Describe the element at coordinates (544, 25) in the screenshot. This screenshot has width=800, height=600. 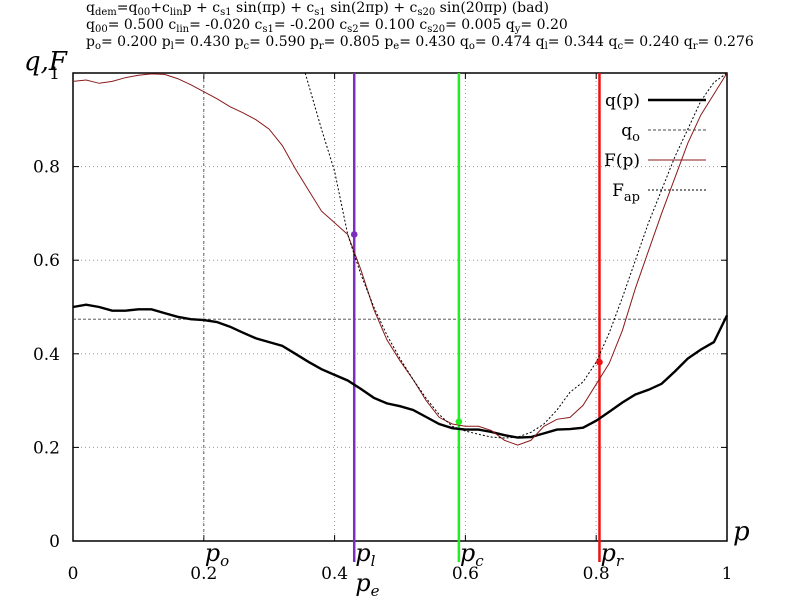
I see `formula-text: = 0.20` at that location.